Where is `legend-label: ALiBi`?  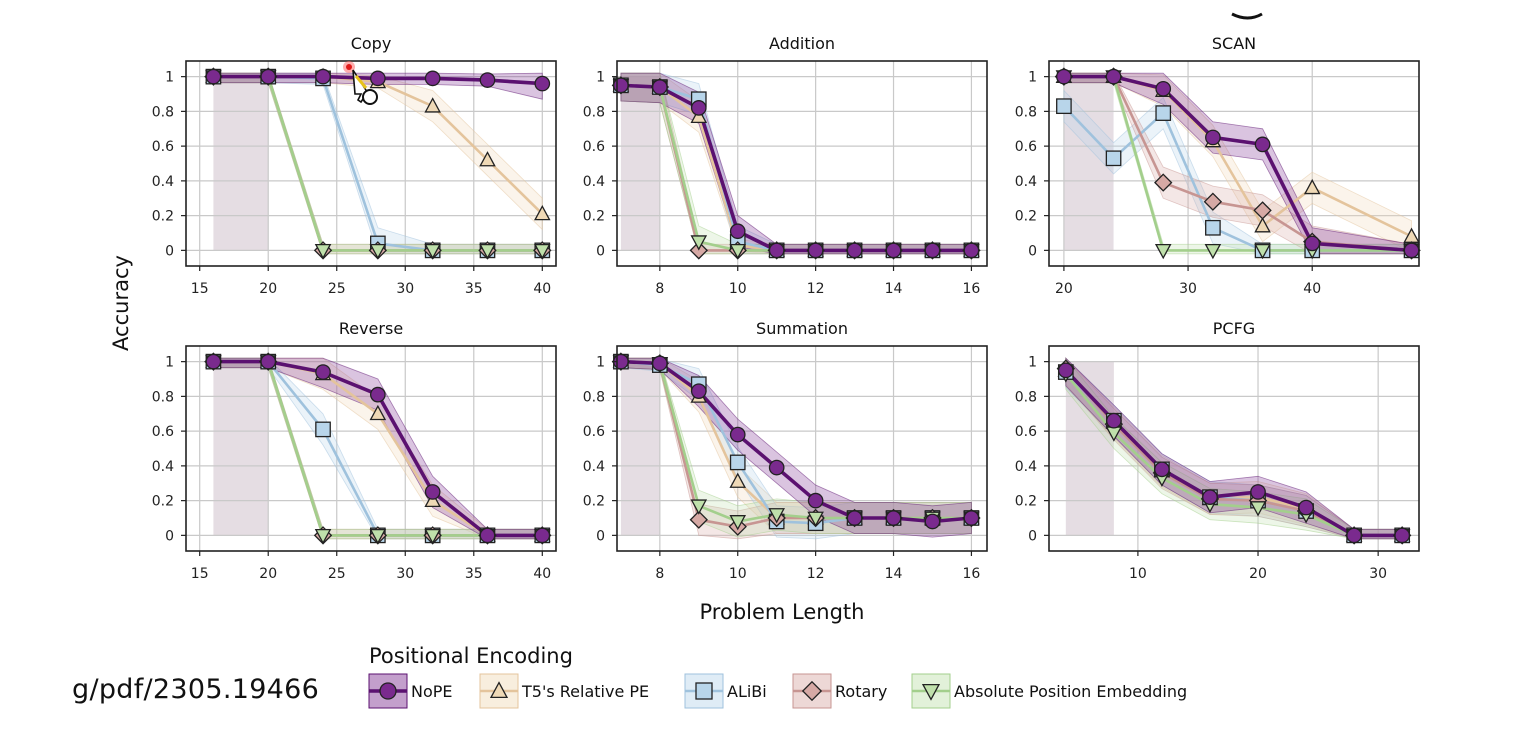
legend-label: ALiBi is located at coordinates (747, 691).